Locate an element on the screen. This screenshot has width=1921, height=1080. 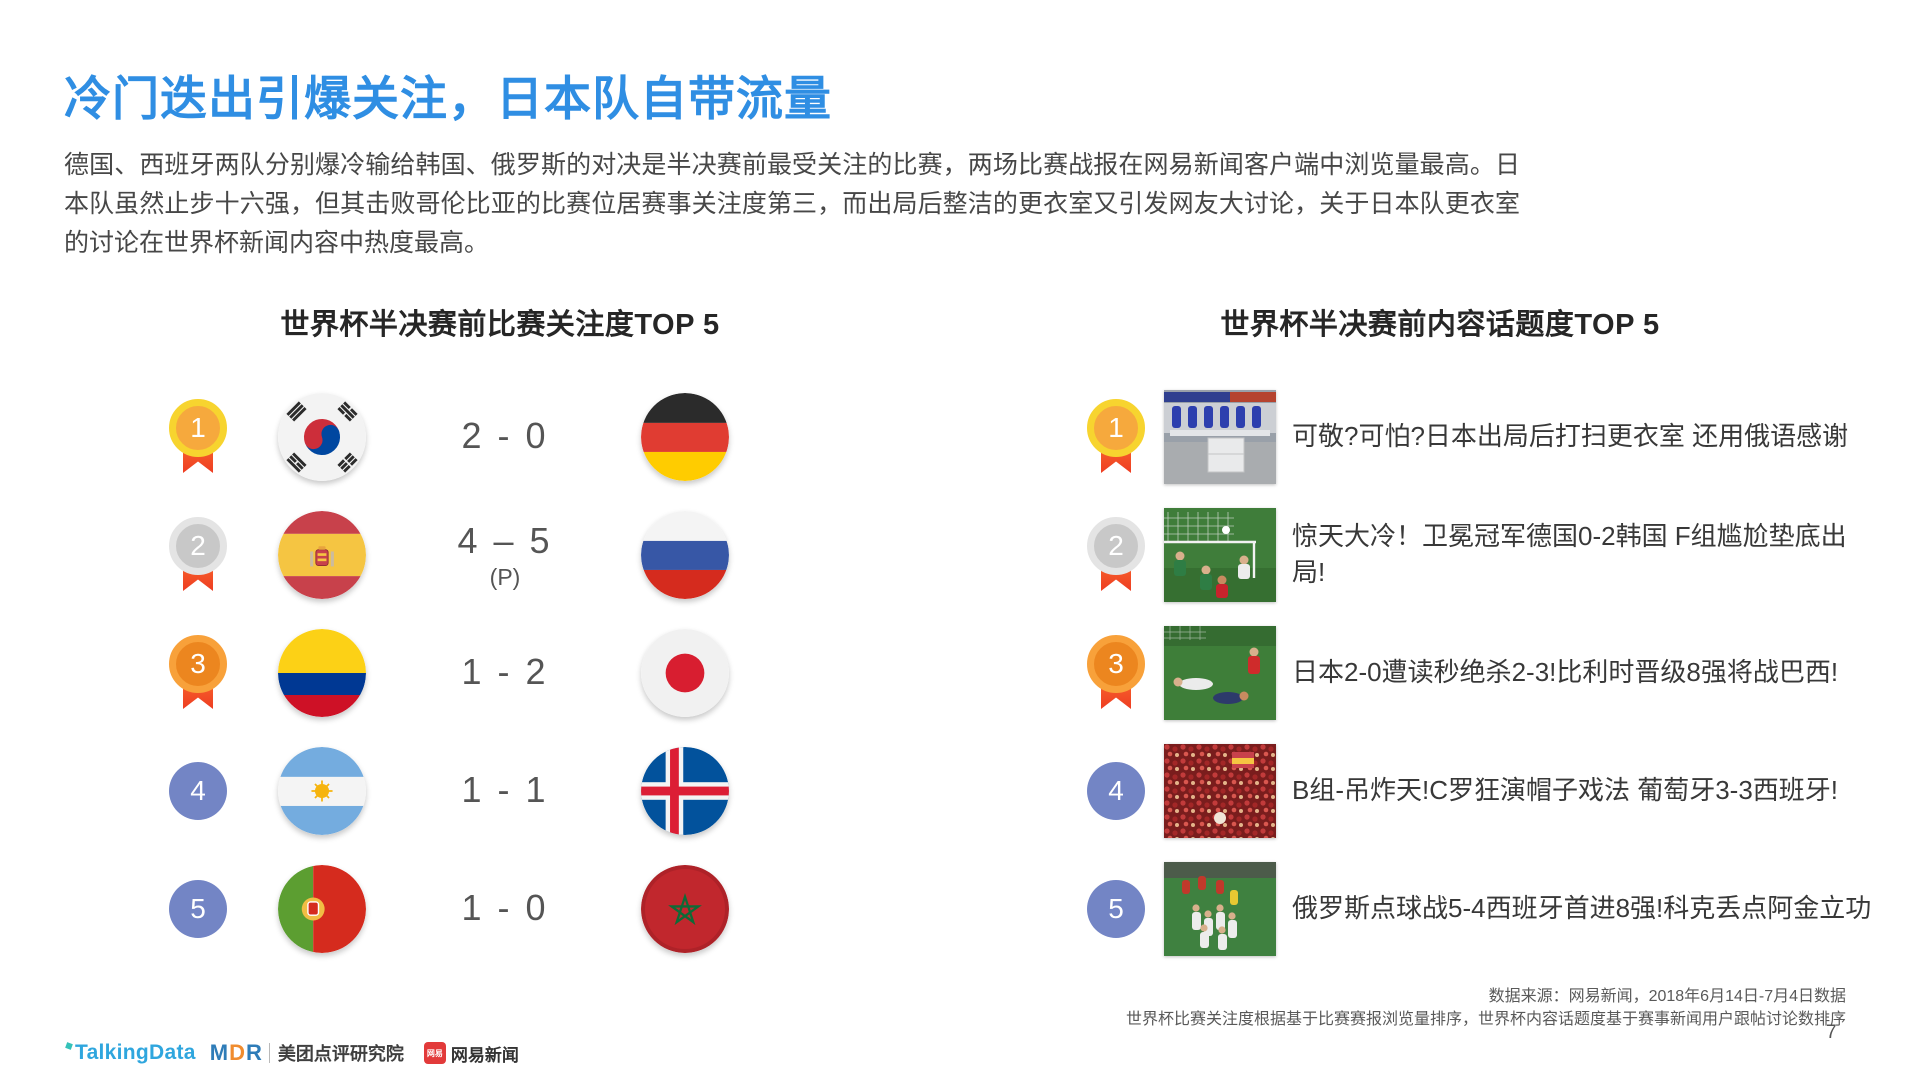
news-row-1: 1 可敬?可怕?日本出局后打扫更衣室 还用俄语感谢 is located at coordinates (1470, 437).